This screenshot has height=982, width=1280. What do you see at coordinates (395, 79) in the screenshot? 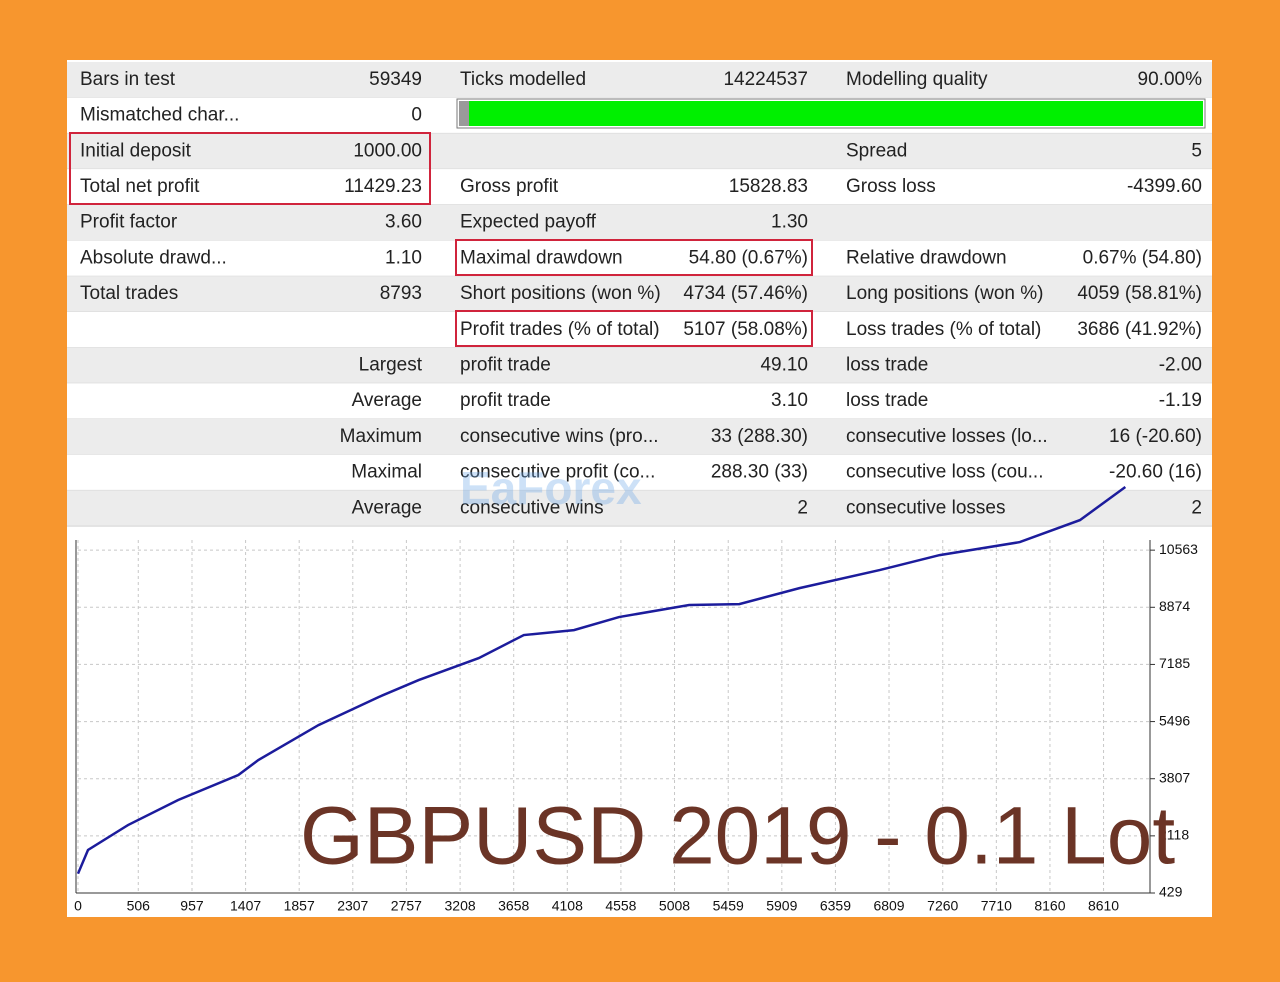
I see `field-value: 59349` at bounding box center [395, 79].